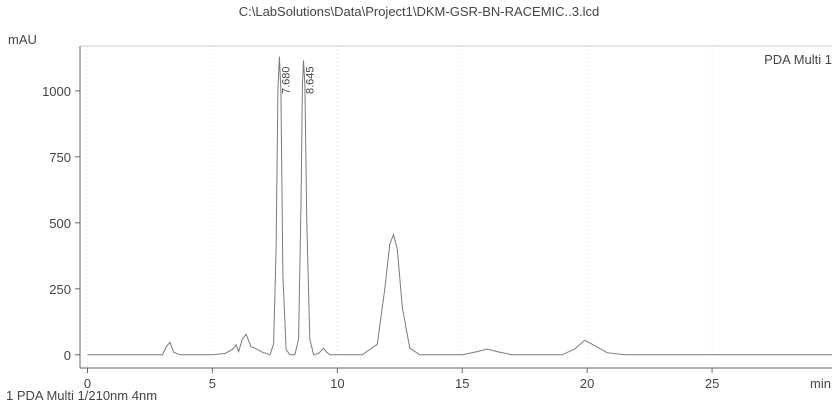 The width and height of the screenshot is (838, 410). I want to click on x-tick-label: 25, so click(712, 383).